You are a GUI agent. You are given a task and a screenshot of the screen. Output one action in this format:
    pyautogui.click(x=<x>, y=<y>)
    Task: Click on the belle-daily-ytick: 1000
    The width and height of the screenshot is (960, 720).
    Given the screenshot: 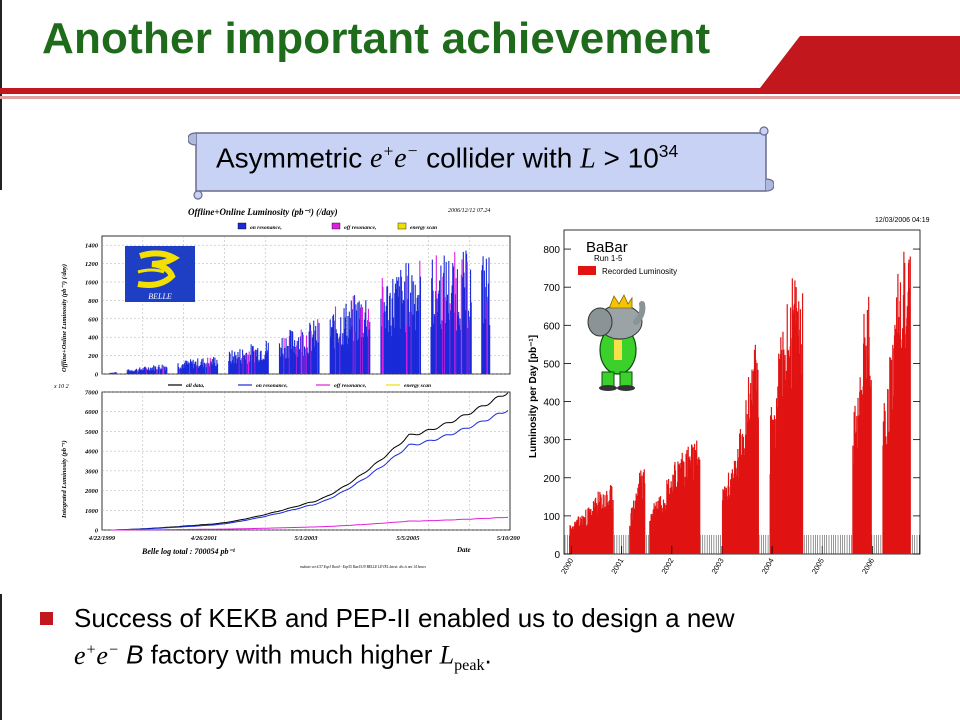 What is the action you would take?
    pyautogui.click(x=92, y=283)
    